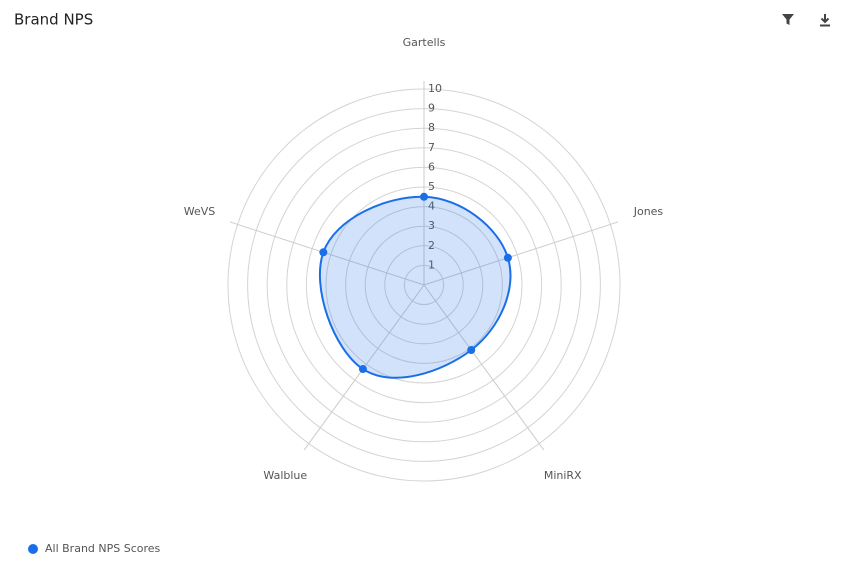  Describe the element at coordinates (33, 549) in the screenshot. I see `legend-swatch` at that location.